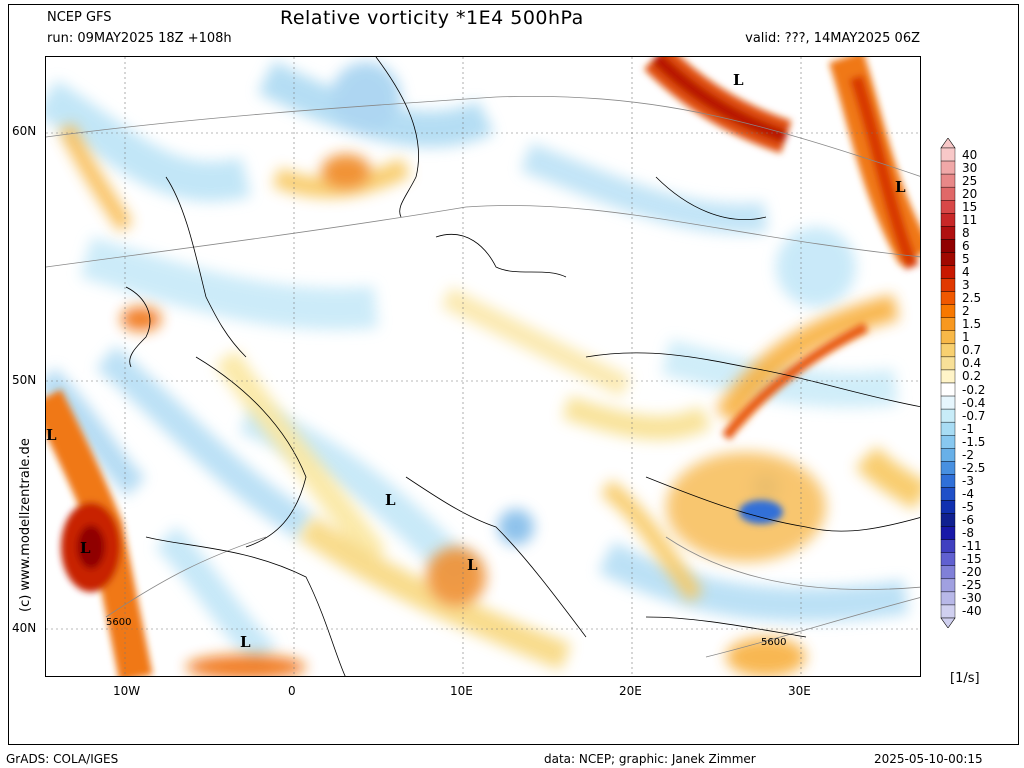 This screenshot has width=1024, height=768. What do you see at coordinates (292, 691) in the screenshot?
I see `lon-label-0: 0` at bounding box center [292, 691].